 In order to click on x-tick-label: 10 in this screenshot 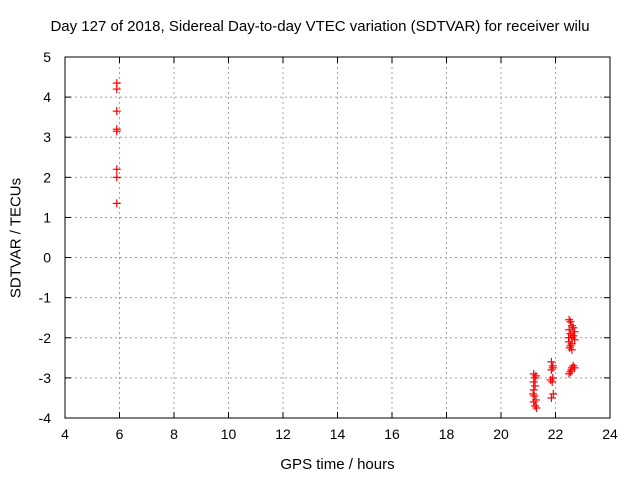, I will do `click(229, 434)`.